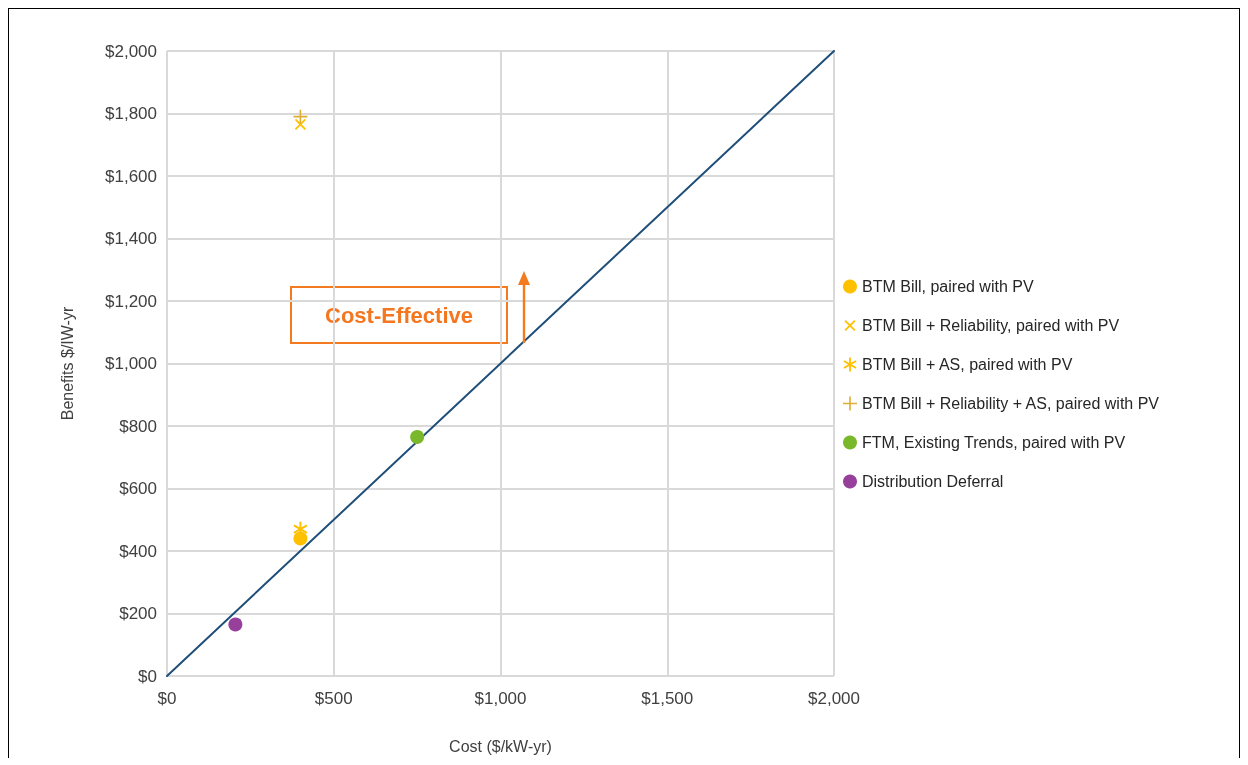 This screenshot has width=1248, height=765. What do you see at coordinates (500, 746) in the screenshot?
I see `x-axis-title: Cost ($/kW-yr)` at bounding box center [500, 746].